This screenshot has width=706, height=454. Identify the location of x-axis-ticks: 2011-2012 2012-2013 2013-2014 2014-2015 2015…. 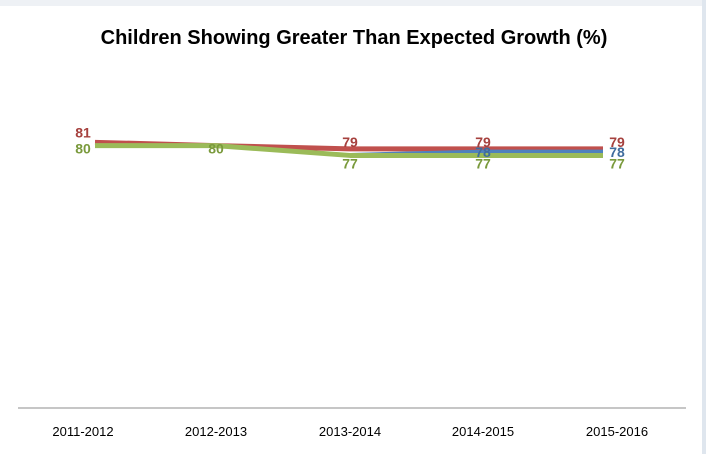
(350, 431).